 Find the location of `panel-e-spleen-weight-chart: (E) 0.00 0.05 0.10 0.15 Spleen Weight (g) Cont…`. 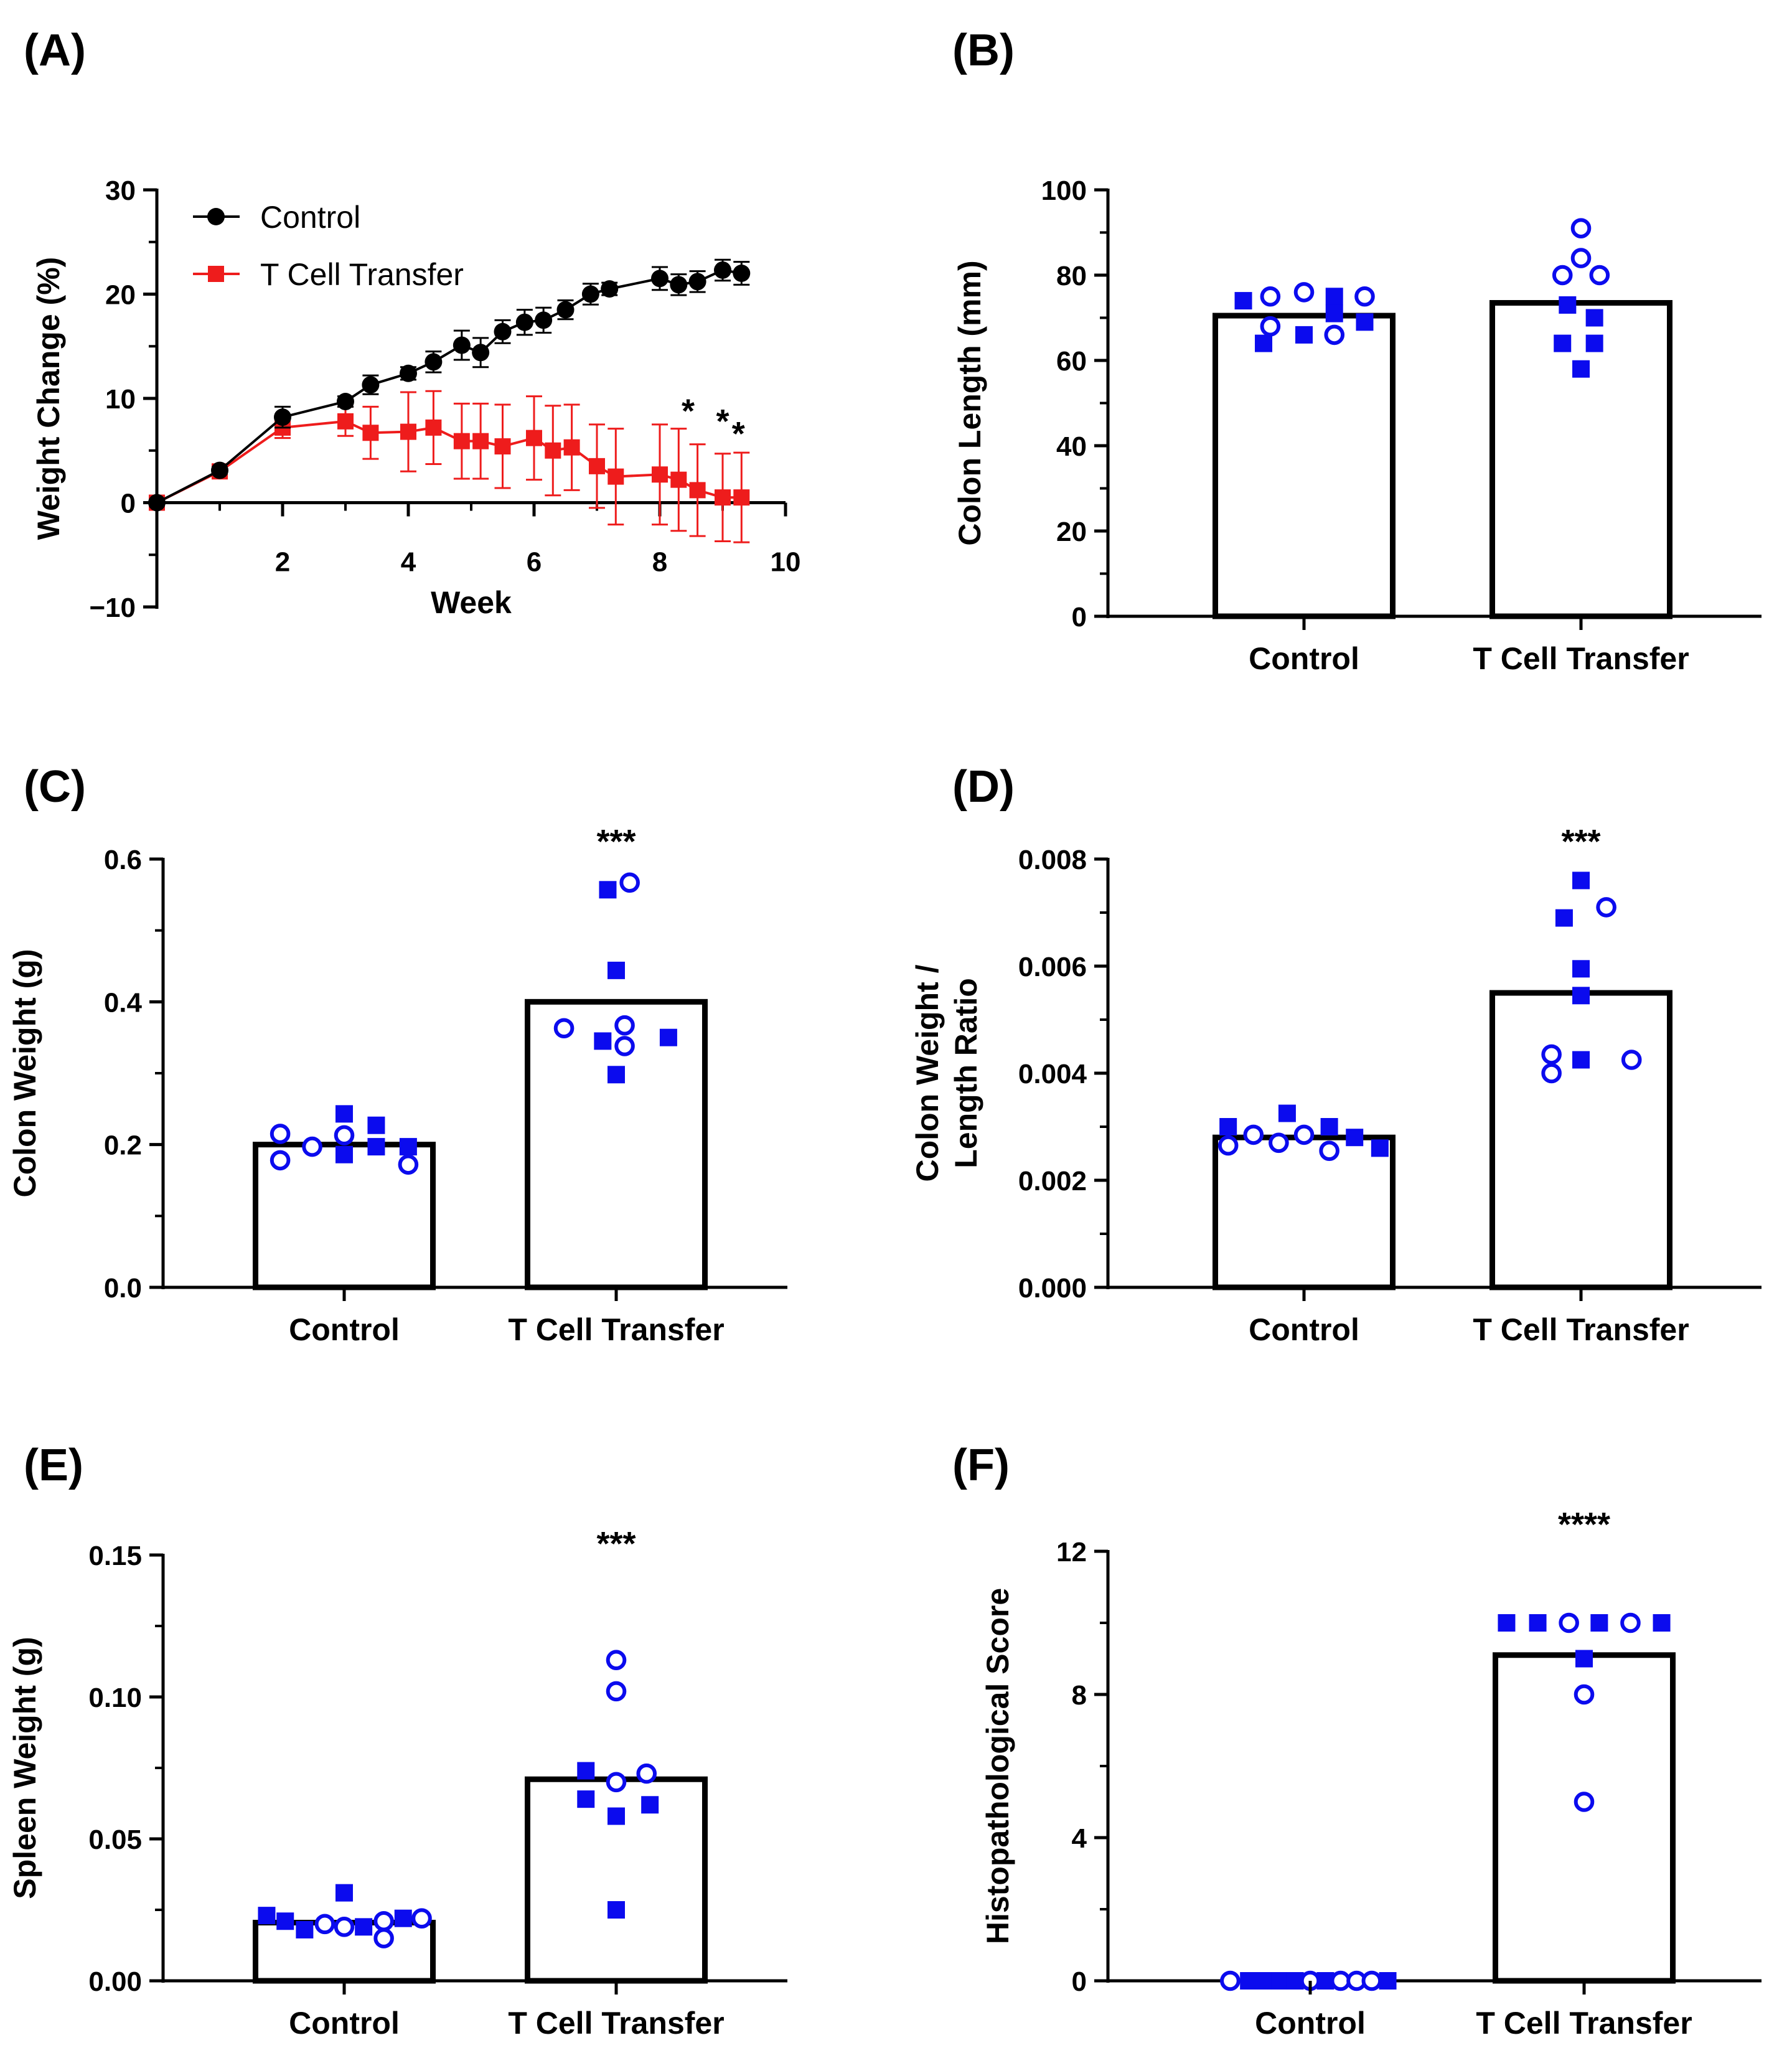

panel-e-spleen-weight-chart: (E) 0.00 0.05 0.10 0.15 Spleen Weight (g) Cont… is located at coordinates (397, 1741).